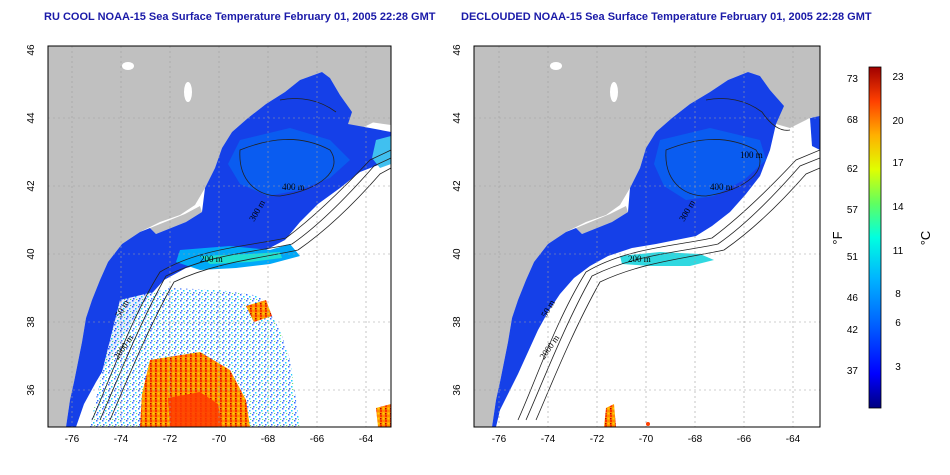 Image resolution: width=950 pixels, height=475 pixels. I want to click on fahrenheit-tick: 62, so click(853, 169).